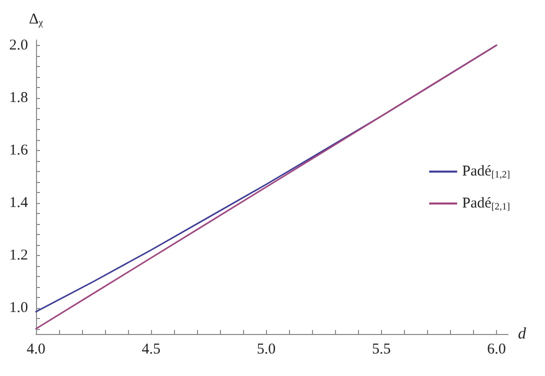  What do you see at coordinates (151, 350) in the screenshot?
I see `x-tick-label: 4.5` at bounding box center [151, 350].